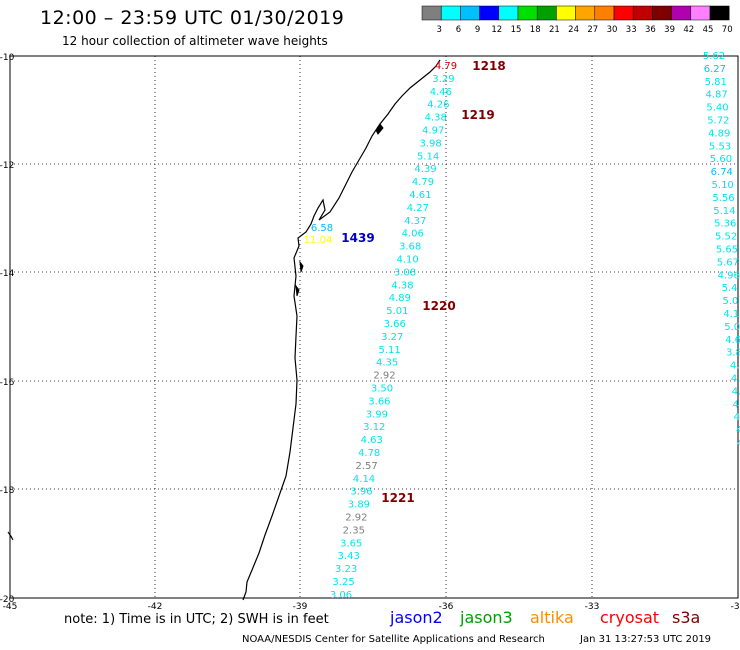 Image resolution: width=740 pixels, height=650 pixels. I want to click on lon-tick-label: -39, so click(300, 607).